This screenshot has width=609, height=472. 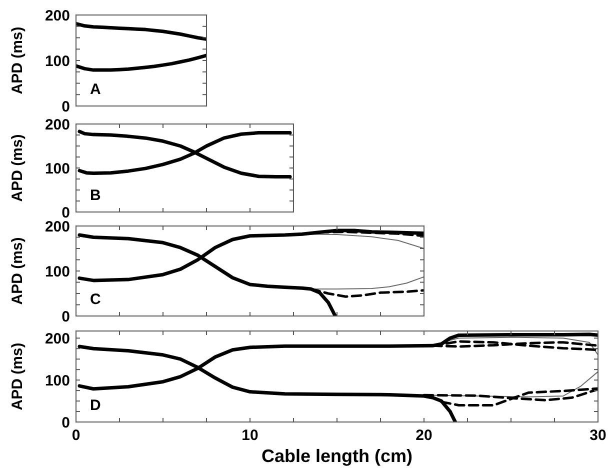 What do you see at coordinates (95, 195) in the screenshot?
I see `annotation: B` at bounding box center [95, 195].